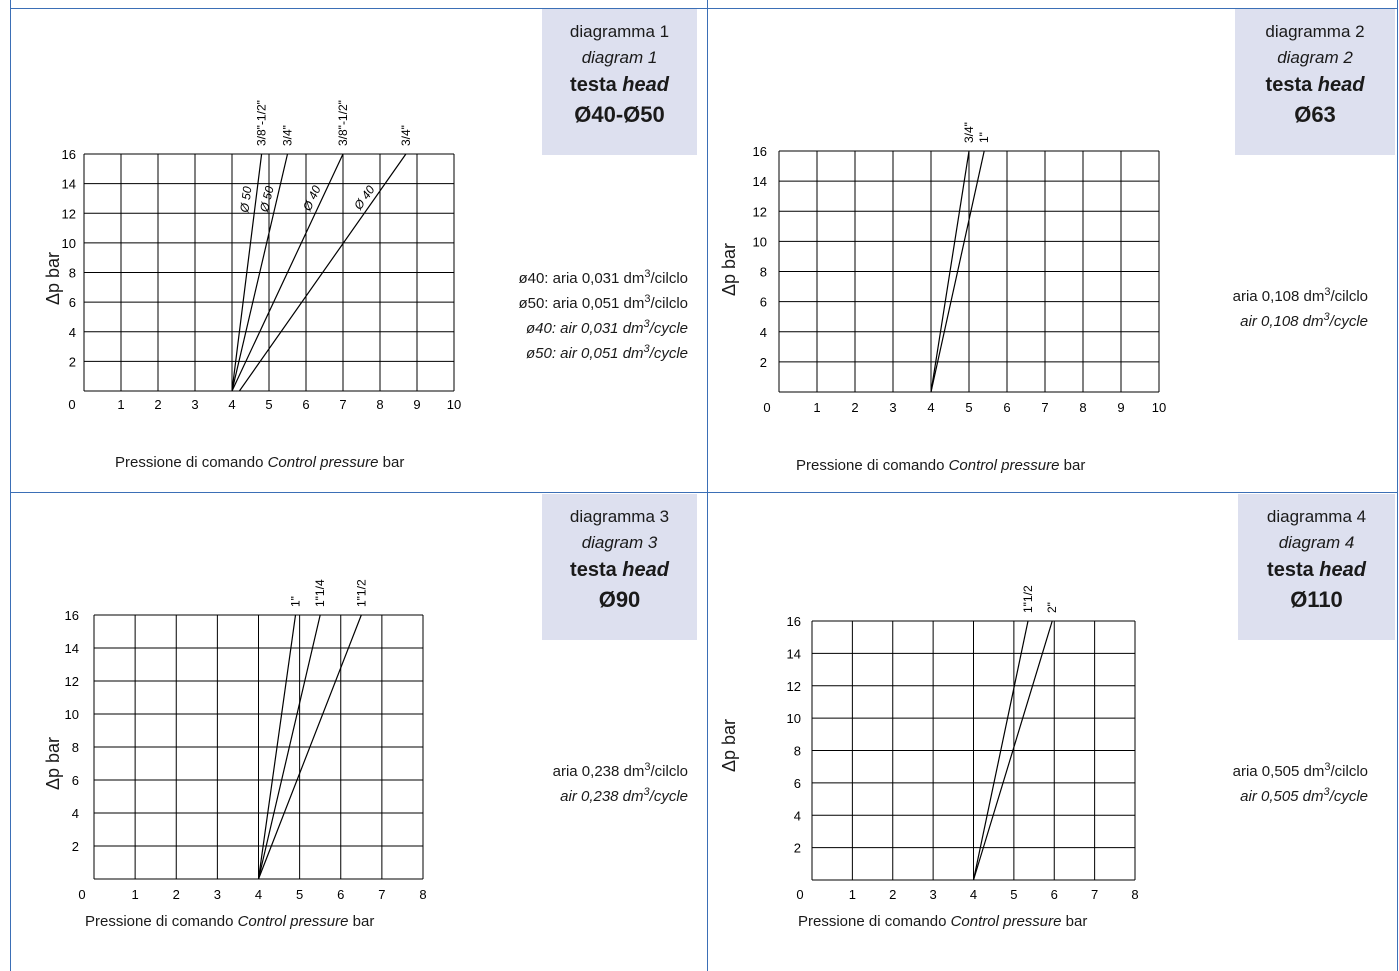 The image size is (1399, 971). Describe the element at coordinates (1316, 542) in the screenshot. I see `diagram-title-en: diagram 4` at that location.